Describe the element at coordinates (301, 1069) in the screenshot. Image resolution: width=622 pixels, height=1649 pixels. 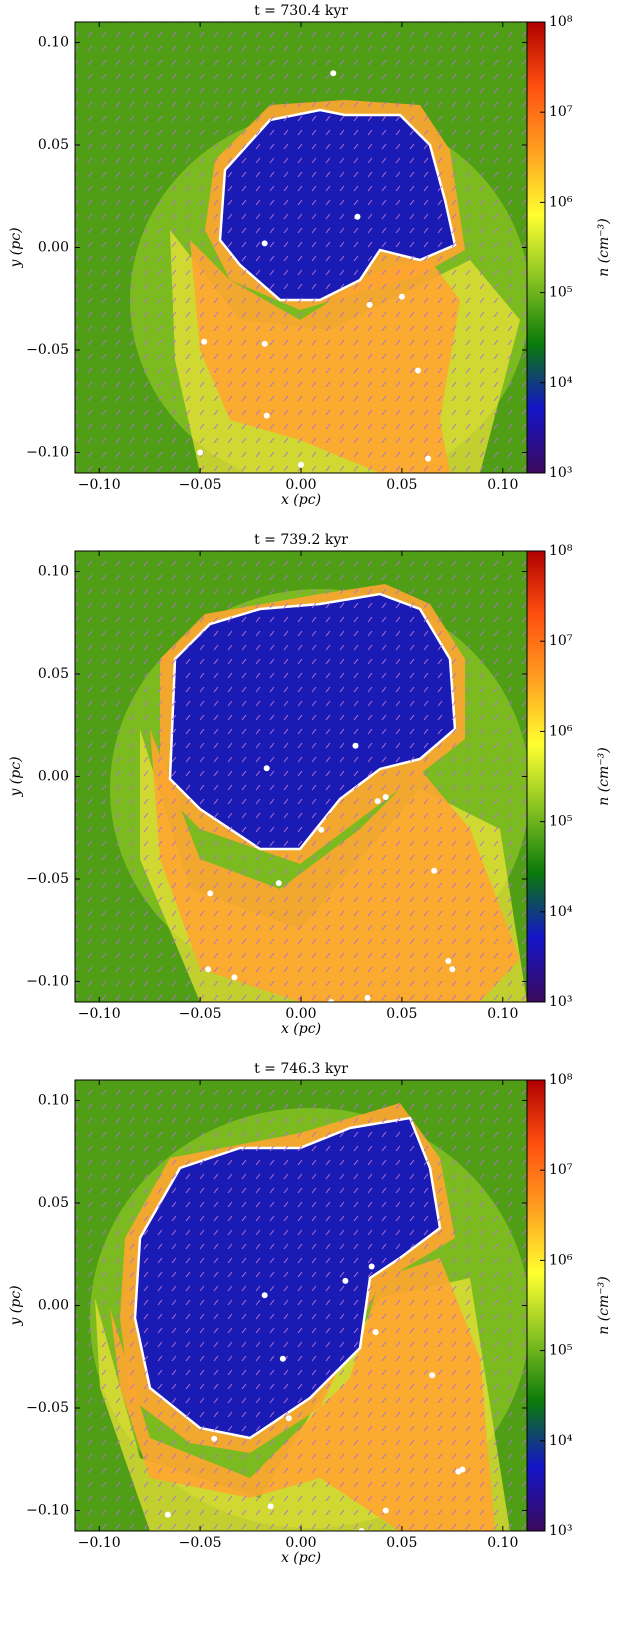
I see `chart-title: t = 746.3 kyr` at that location.